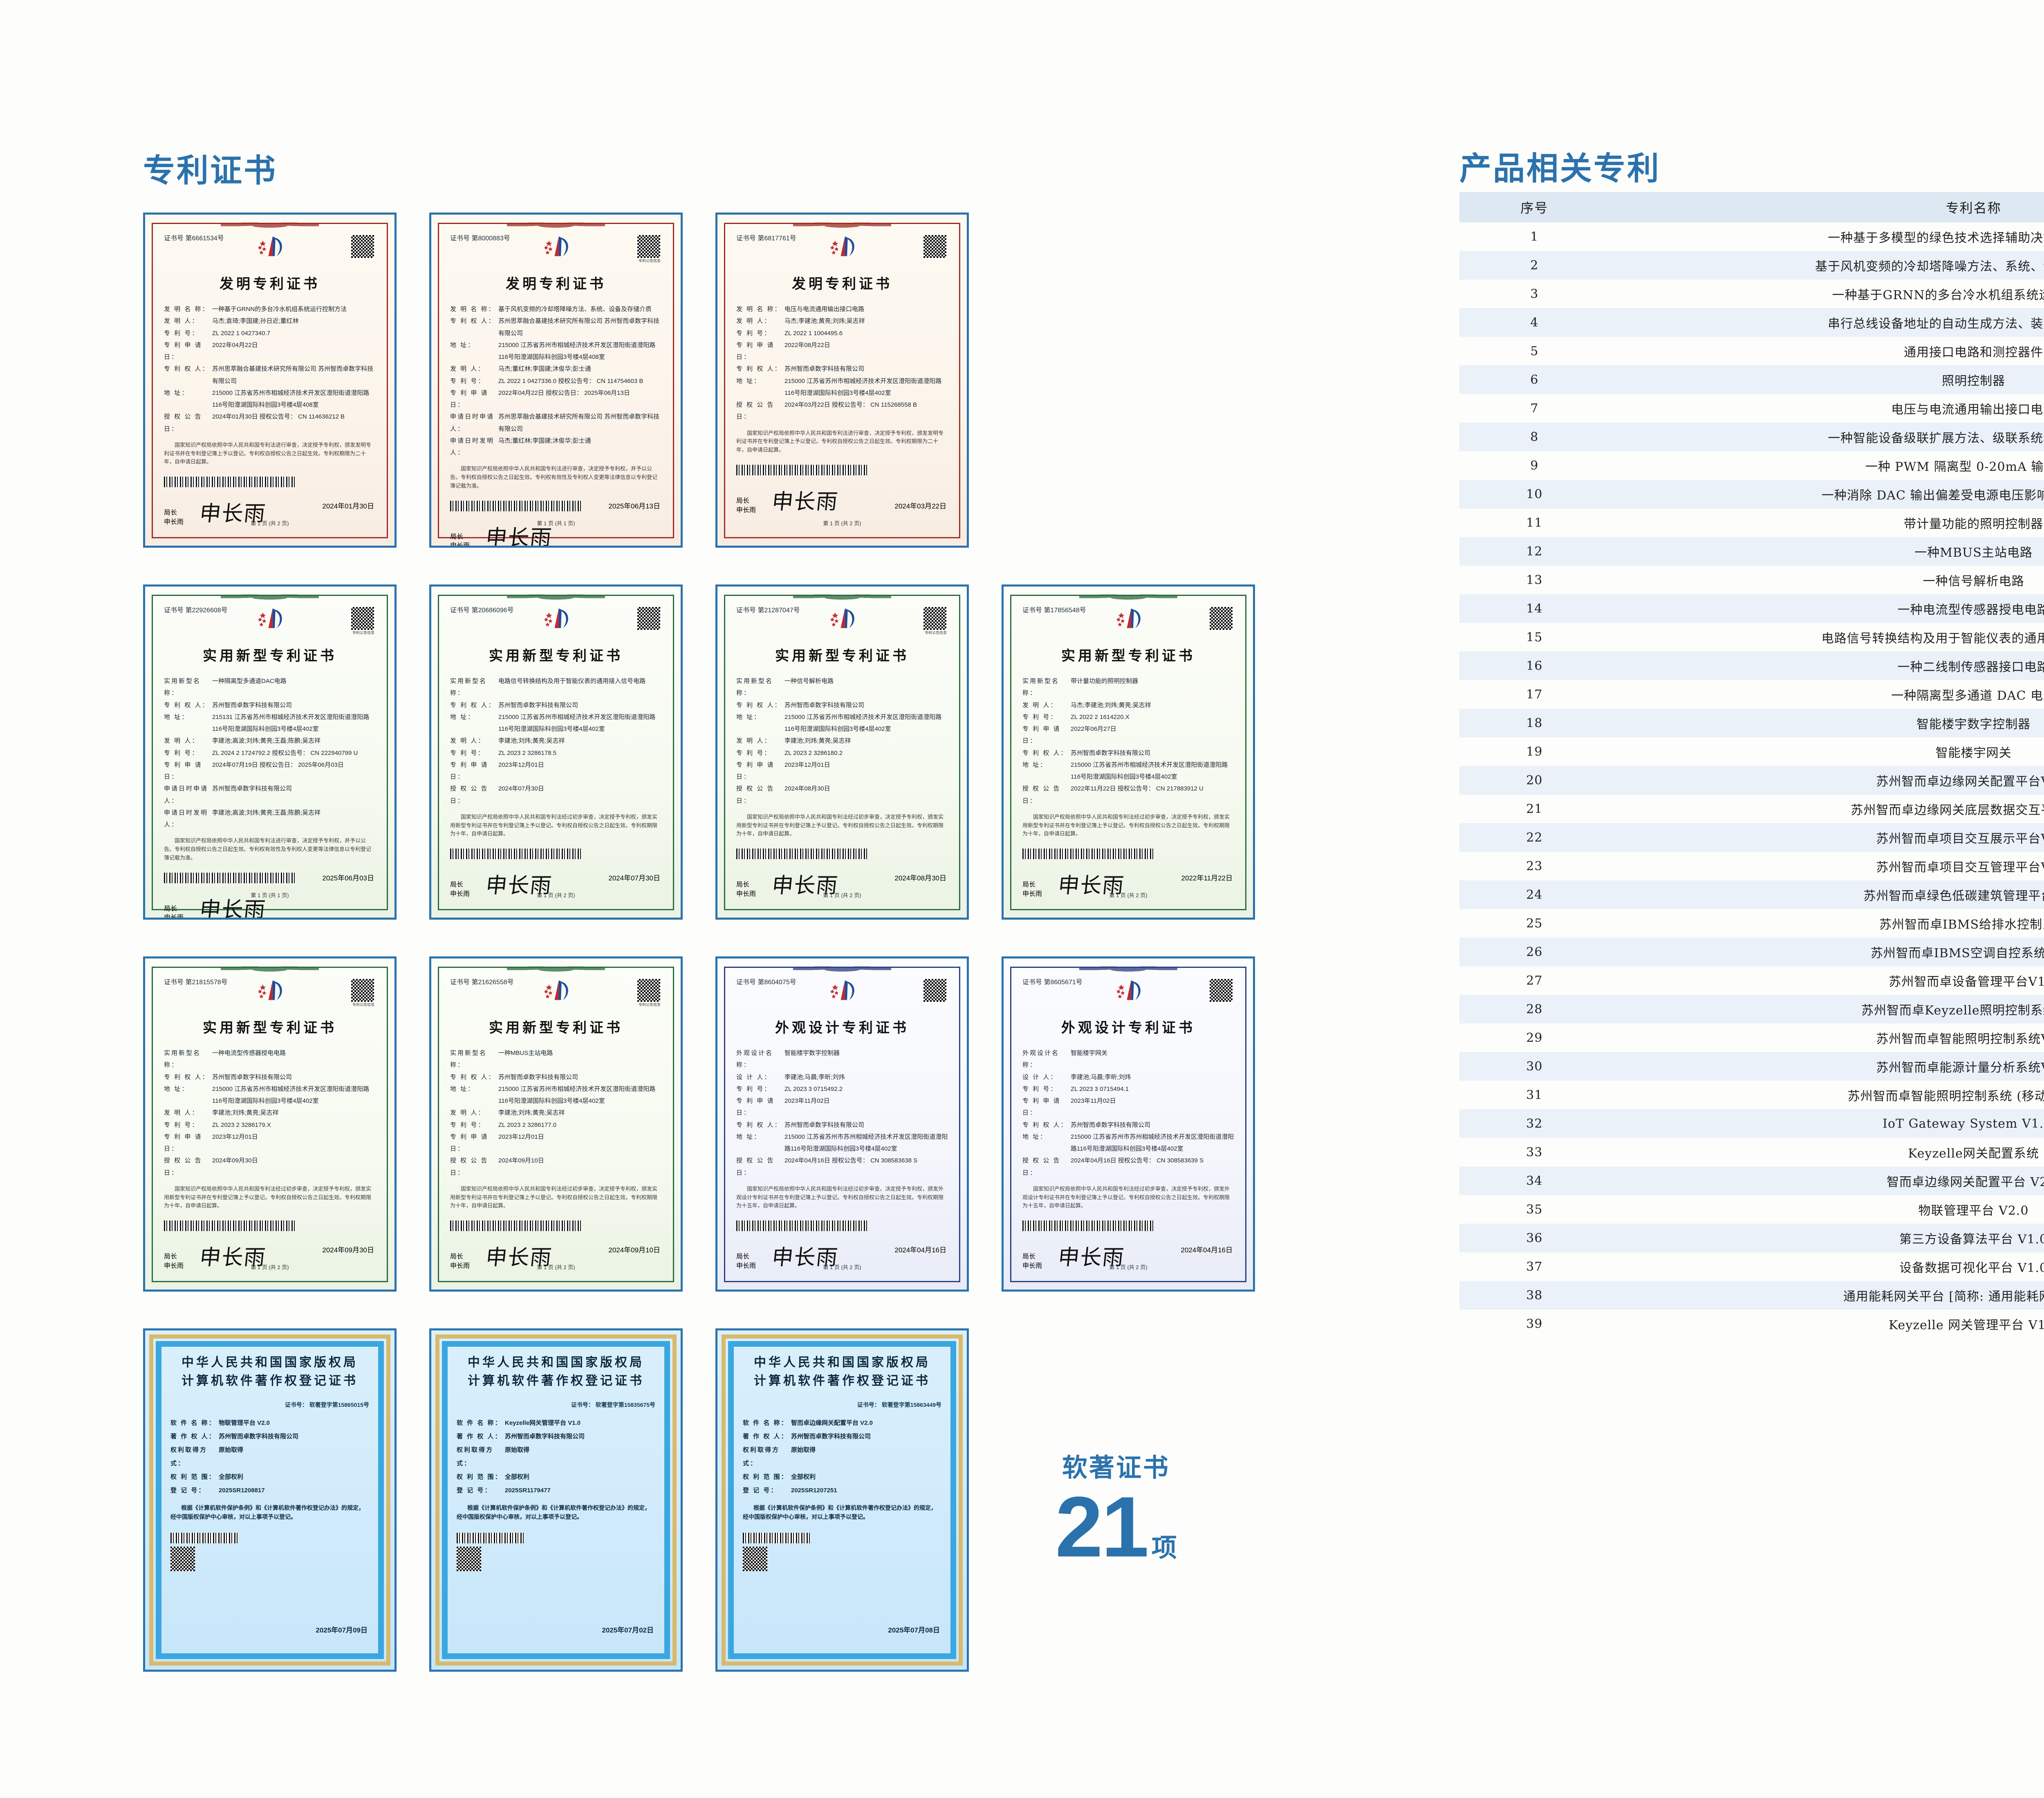 This screenshot has width=2044, height=1798. Describe the element at coordinates (1751, 837) in the screenshot. I see `table-row: 22苏州智而卓项目交互展示平台V1.0软著` at that location.